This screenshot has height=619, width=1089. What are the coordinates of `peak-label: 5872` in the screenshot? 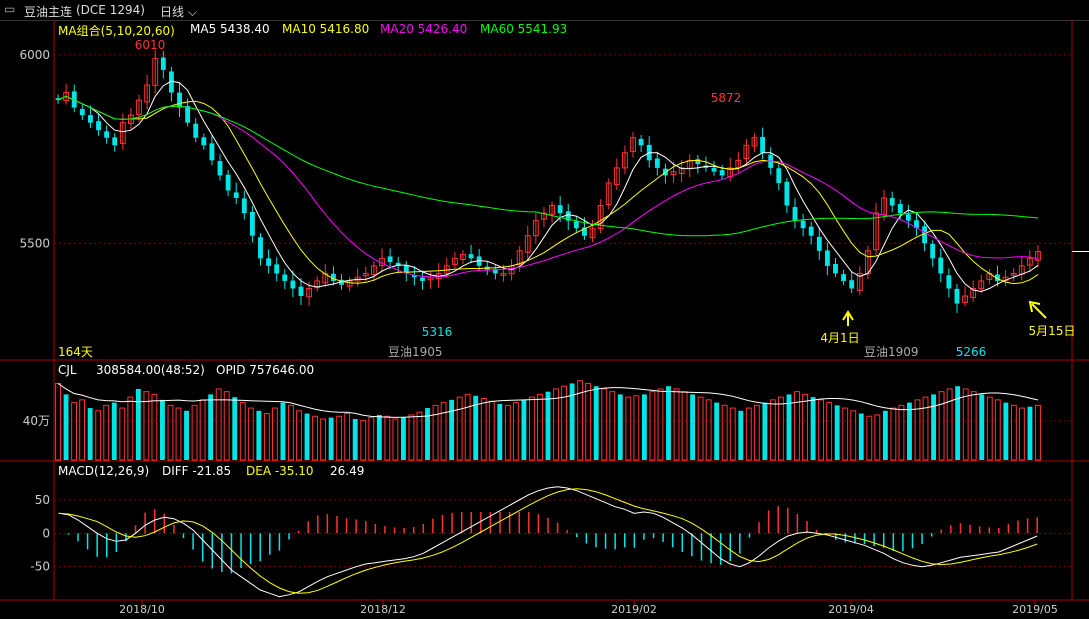 It's located at (726, 98).